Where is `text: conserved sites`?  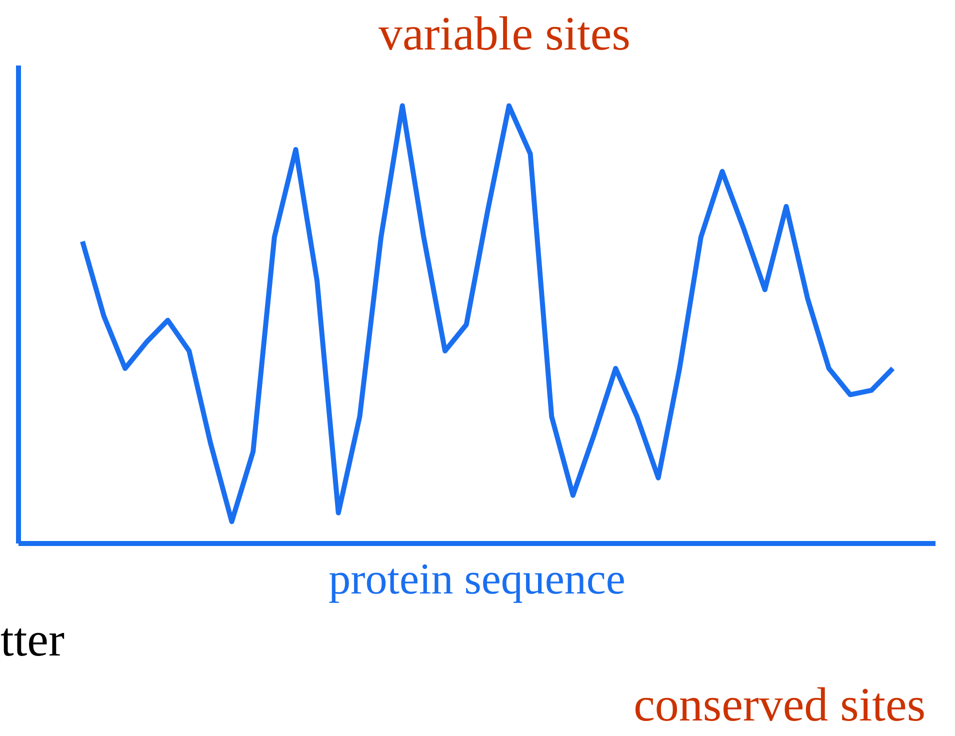
text: conserved sites is located at coordinates (780, 705).